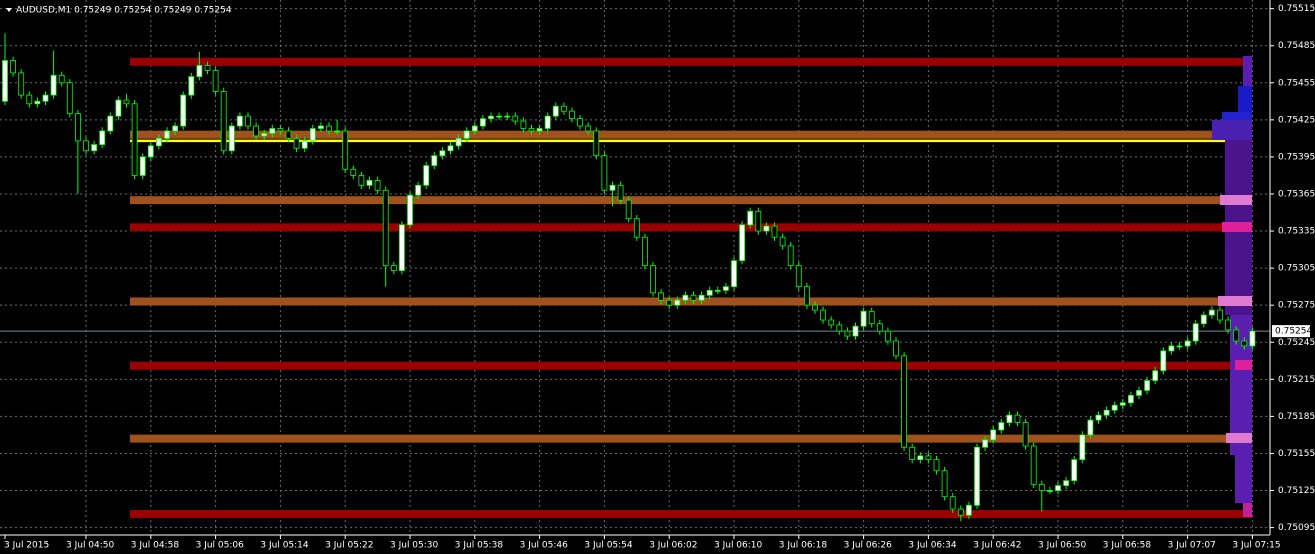 The width and height of the screenshot is (1315, 554). Describe the element at coordinates (1296, 157) in the screenshot. I see `y-tick-label: 0.75395` at that location.